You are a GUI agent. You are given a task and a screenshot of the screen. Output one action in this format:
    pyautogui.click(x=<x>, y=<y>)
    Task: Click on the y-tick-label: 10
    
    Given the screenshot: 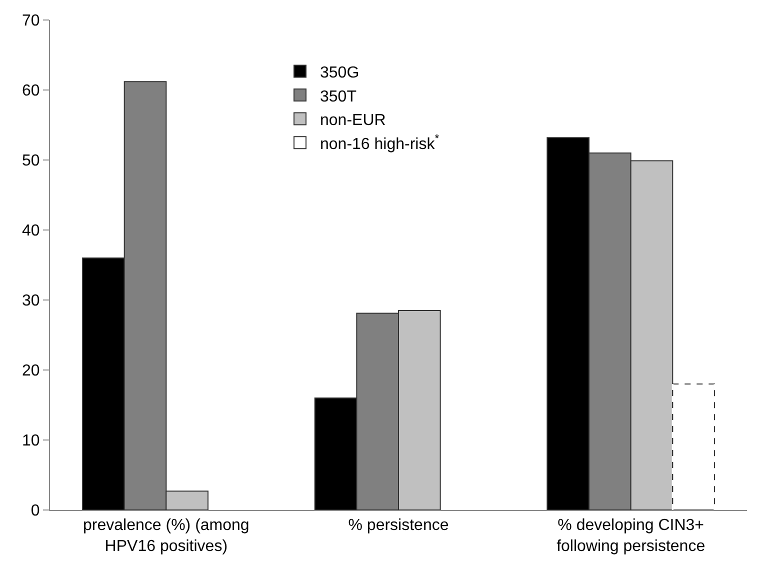 What is the action you would take?
    pyautogui.click(x=31, y=441)
    